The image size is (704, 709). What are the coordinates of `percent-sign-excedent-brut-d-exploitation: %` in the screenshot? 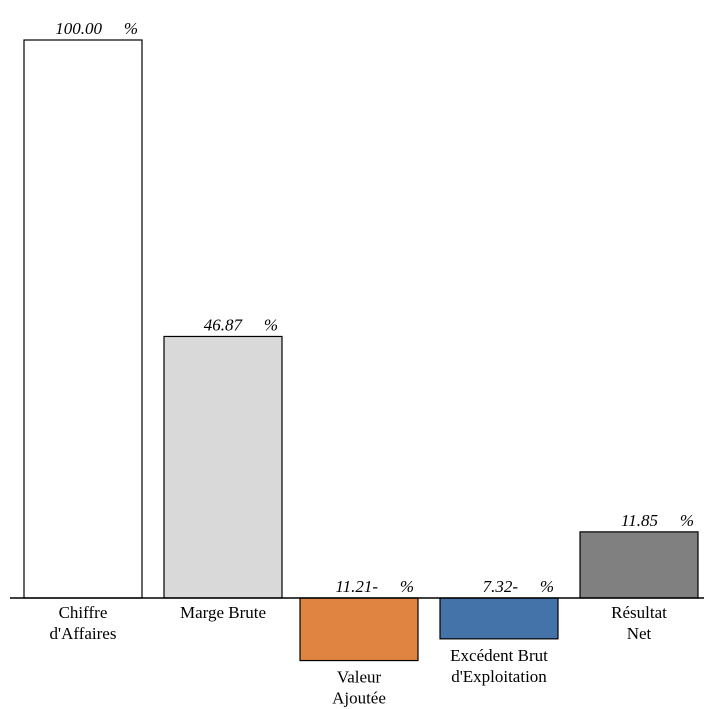 It's located at (547, 586).